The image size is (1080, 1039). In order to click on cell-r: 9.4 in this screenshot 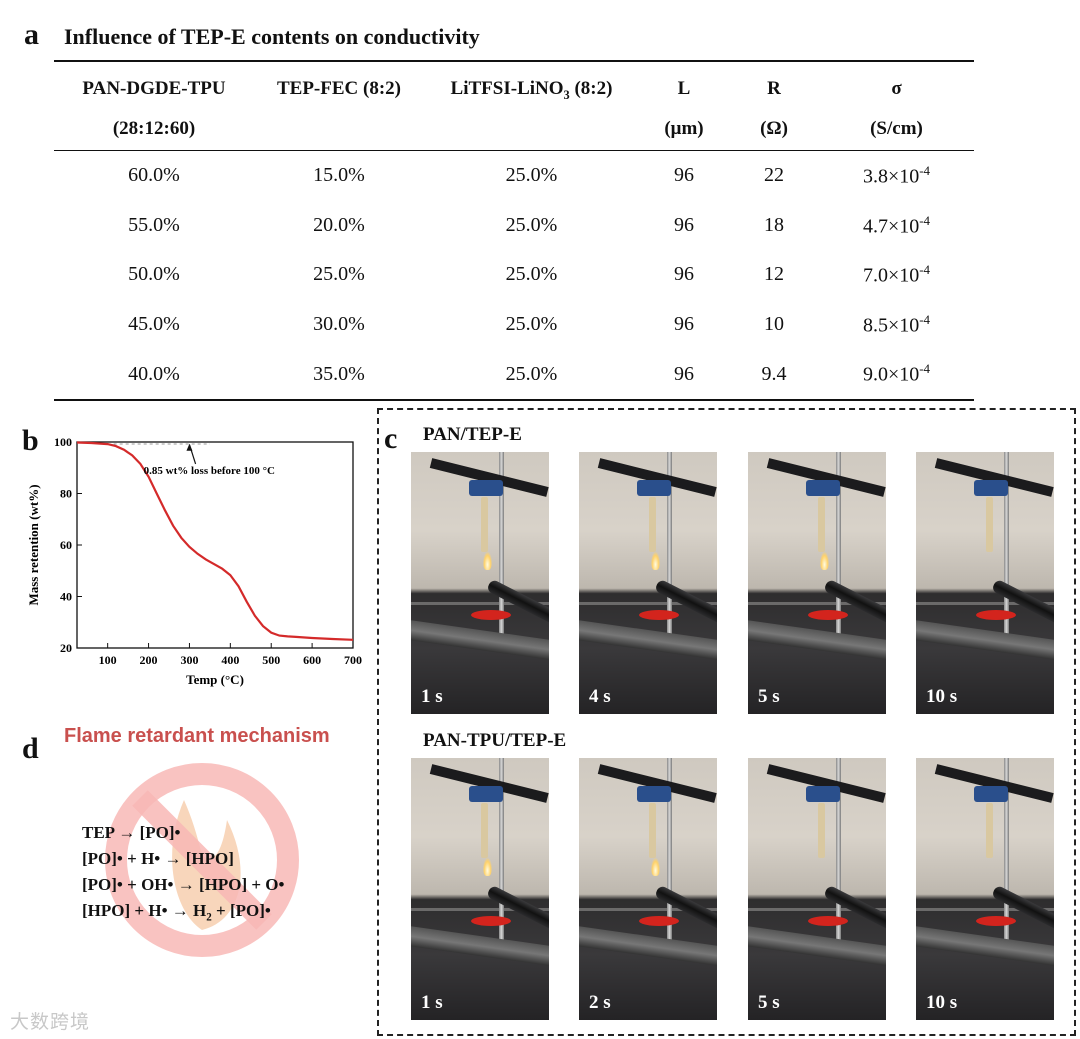, I will do `click(774, 373)`.